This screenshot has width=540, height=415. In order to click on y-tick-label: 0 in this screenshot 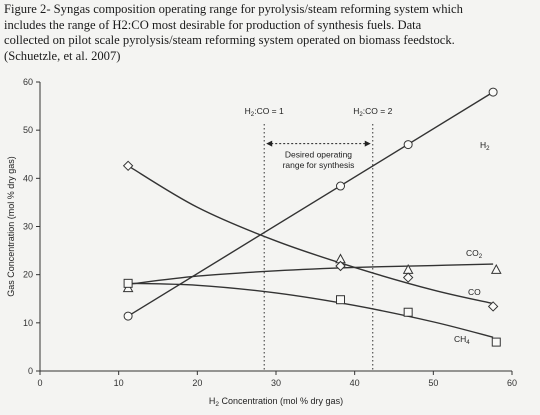, I will do `click(30, 371)`.